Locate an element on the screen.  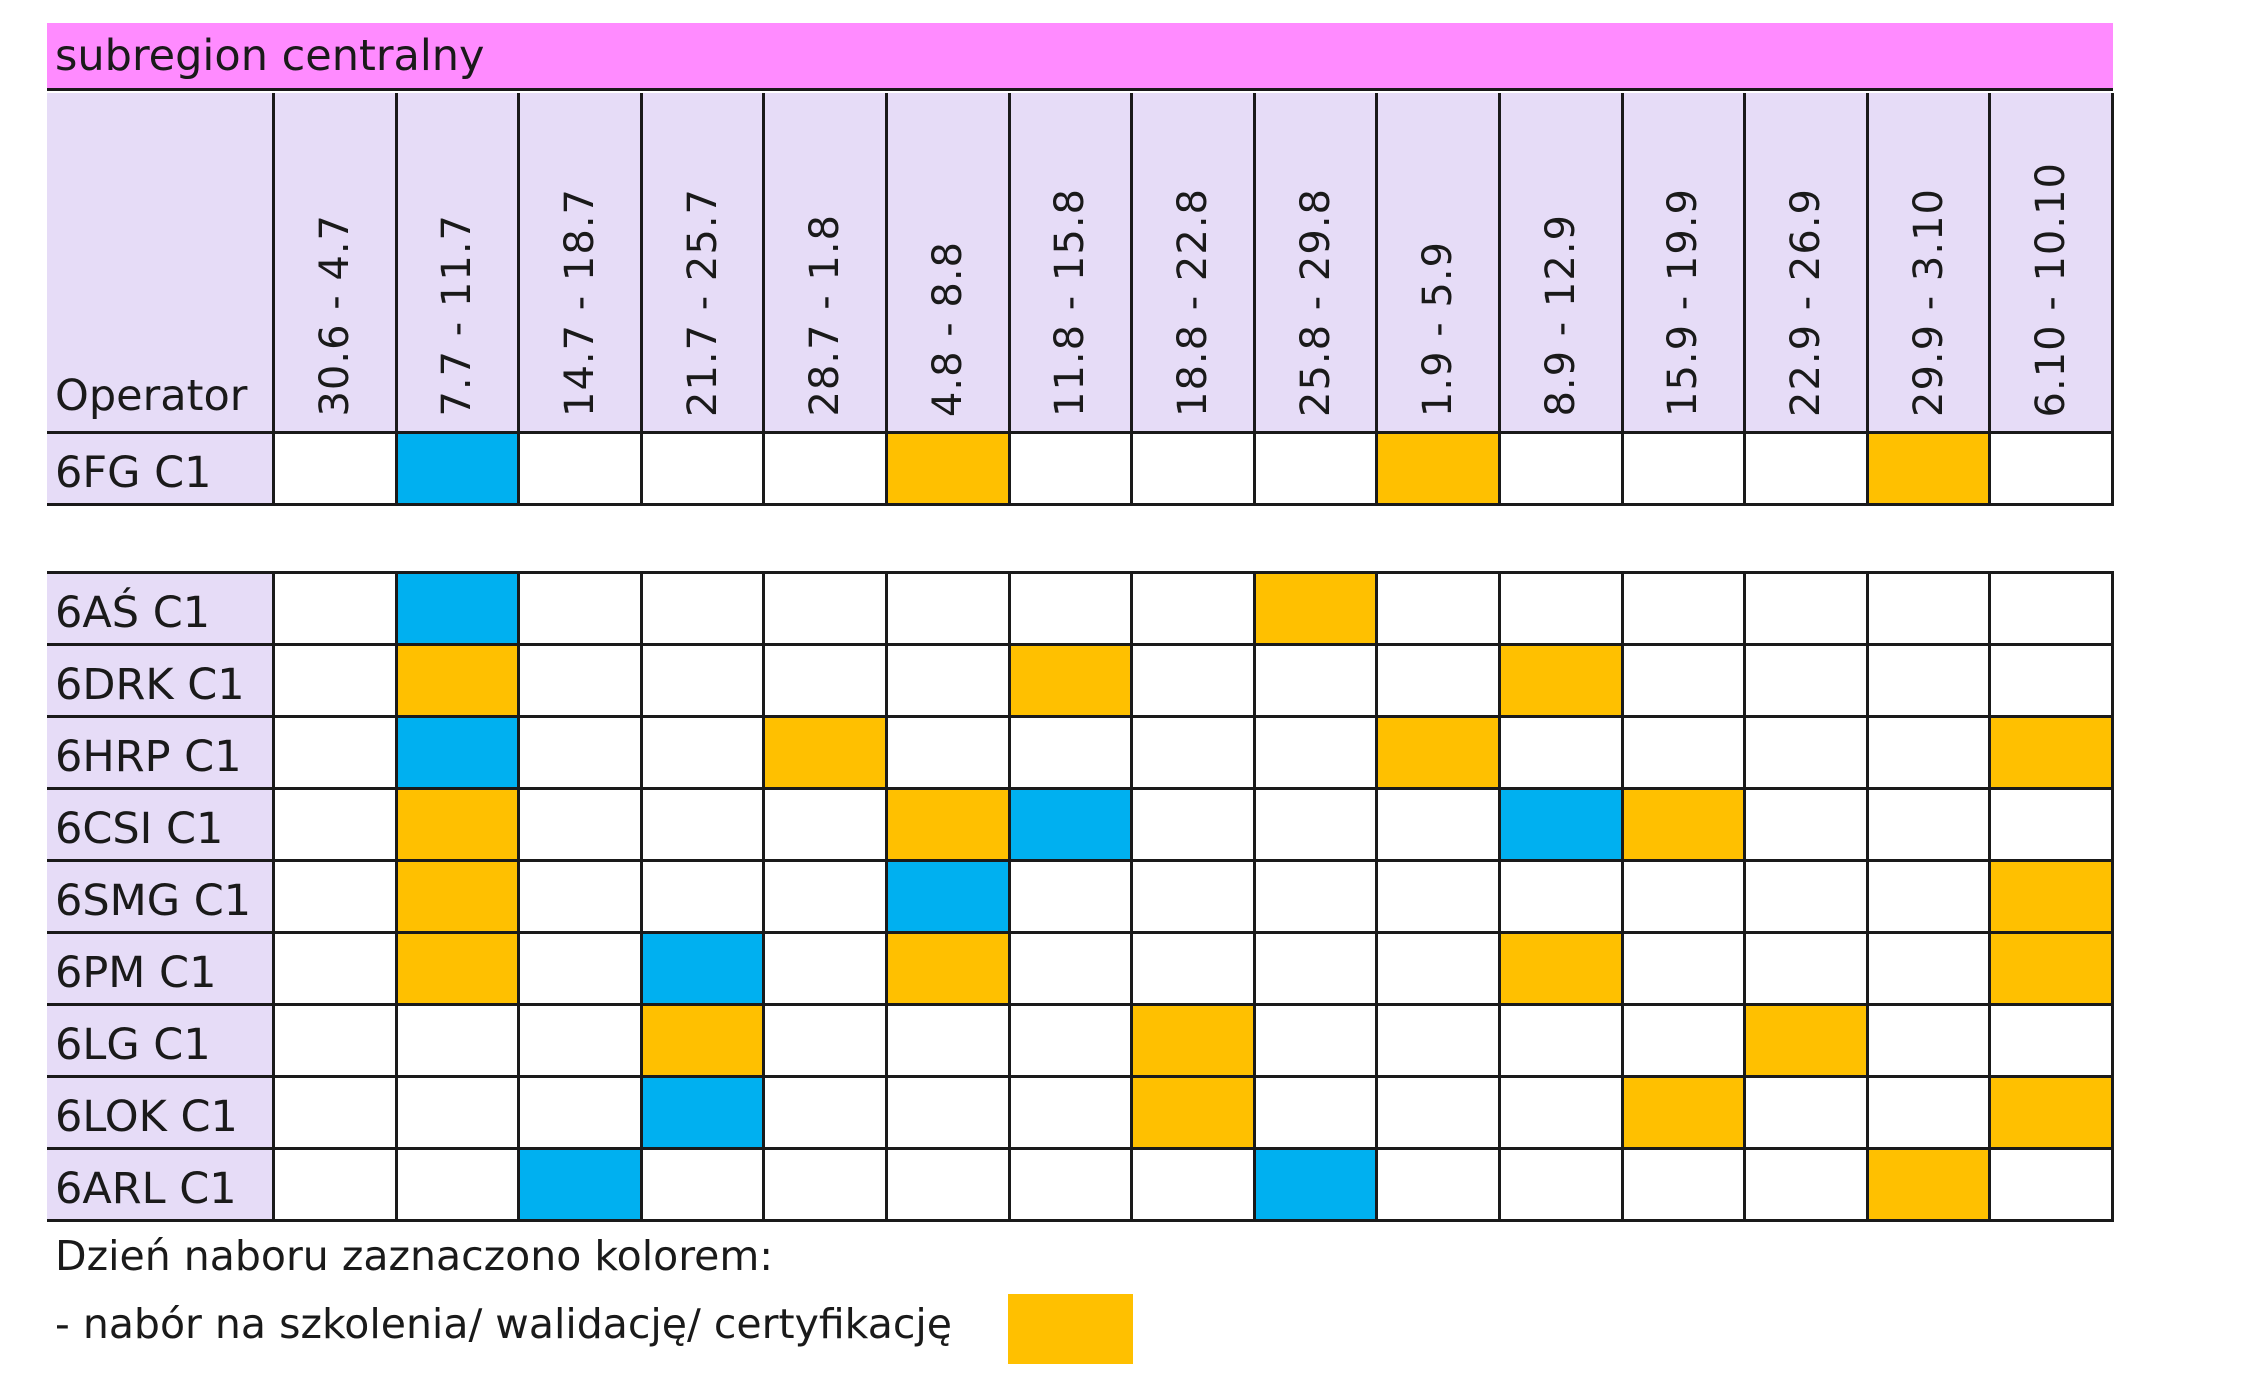
date-header-label: 25.8 - 29.8 is located at coordinates (1315, 302).